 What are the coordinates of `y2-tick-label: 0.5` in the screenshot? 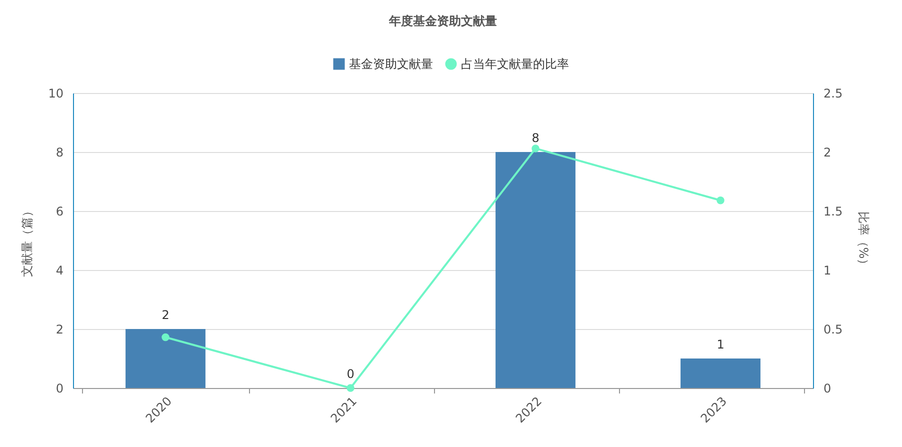 It's located at (833, 329).